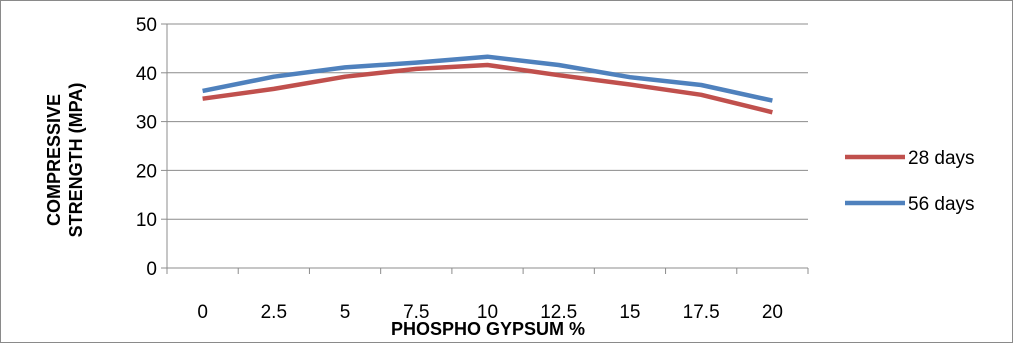  What do you see at coordinates (146, 171) in the screenshot?
I see `y-tick-label: 20` at bounding box center [146, 171].